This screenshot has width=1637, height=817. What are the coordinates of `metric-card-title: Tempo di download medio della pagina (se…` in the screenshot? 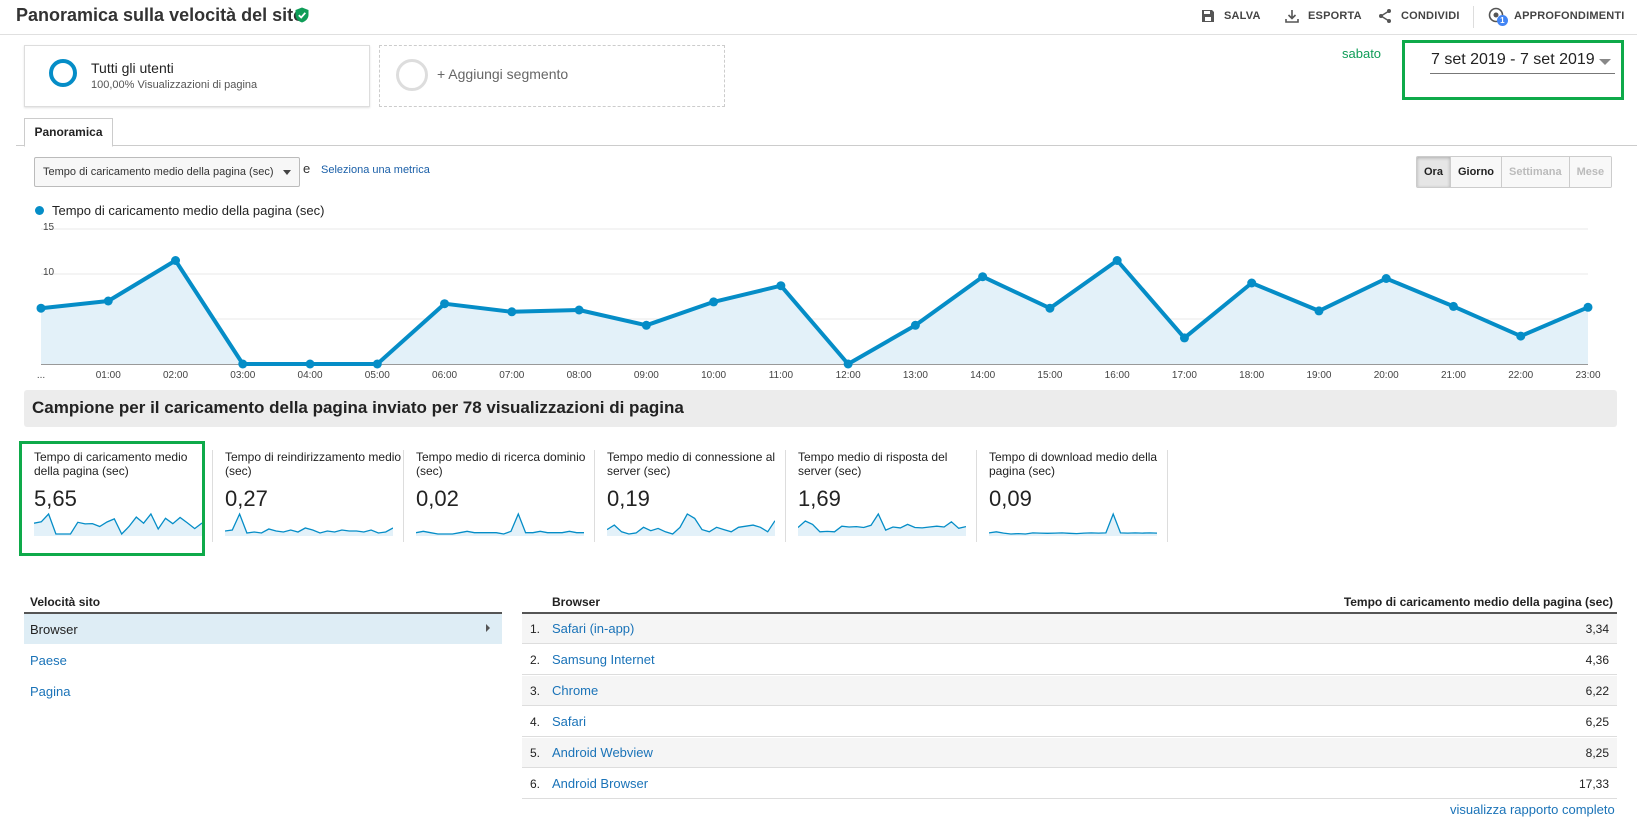 It's located at (1073, 464).